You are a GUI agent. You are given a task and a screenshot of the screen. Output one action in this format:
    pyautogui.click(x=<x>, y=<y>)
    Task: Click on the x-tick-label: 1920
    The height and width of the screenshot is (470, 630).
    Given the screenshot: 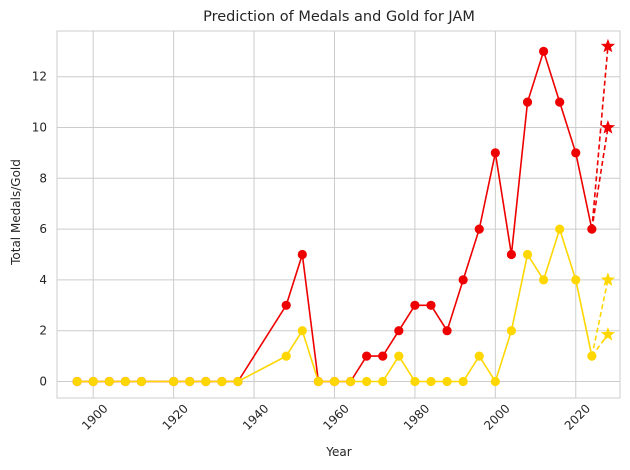 What is the action you would take?
    pyautogui.click(x=175, y=416)
    